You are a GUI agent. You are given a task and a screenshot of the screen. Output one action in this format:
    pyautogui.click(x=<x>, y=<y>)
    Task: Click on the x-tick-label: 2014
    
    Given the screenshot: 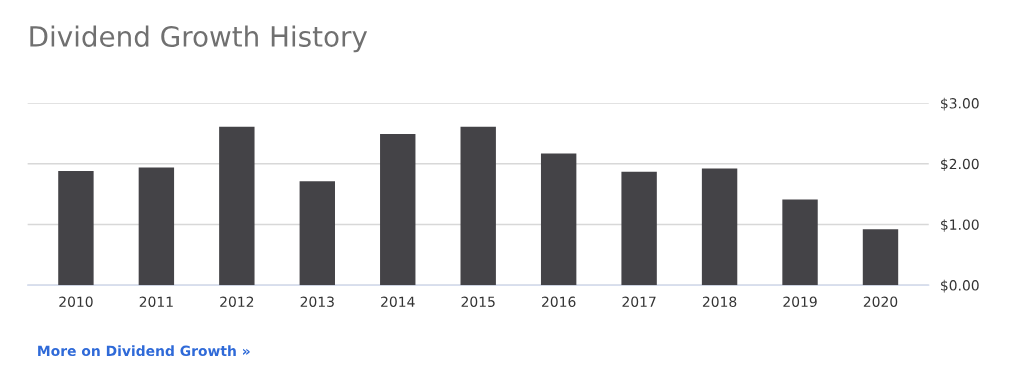 What is the action you would take?
    pyautogui.click(x=398, y=301)
    